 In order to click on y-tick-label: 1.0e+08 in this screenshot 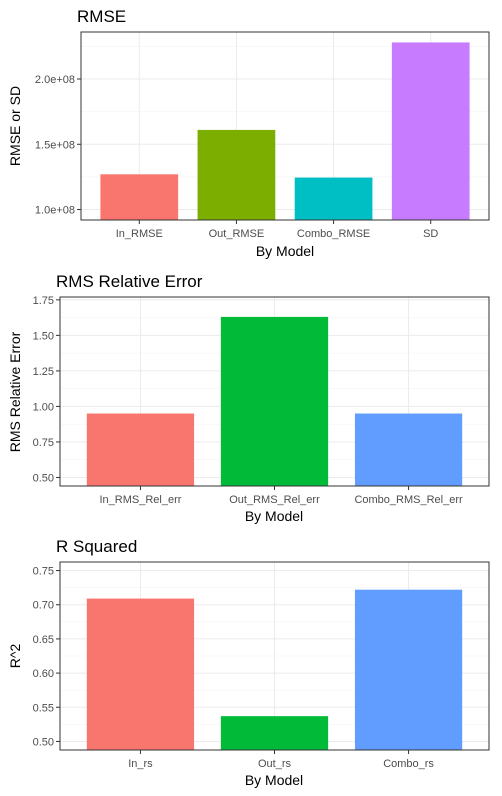, I will do `click(55, 211)`.